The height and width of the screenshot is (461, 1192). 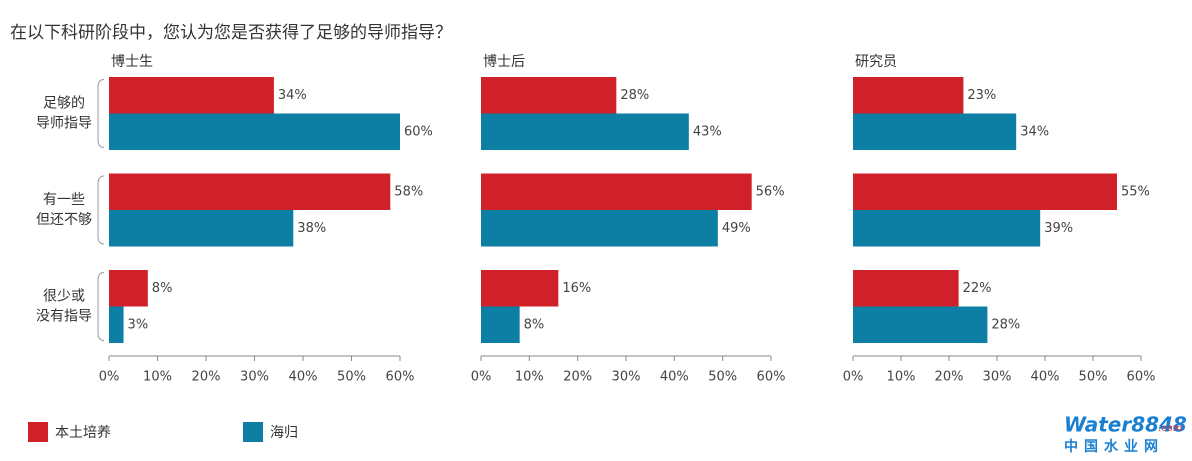 What do you see at coordinates (64, 317) in the screenshot?
I see `category-label: 没有指导` at bounding box center [64, 317].